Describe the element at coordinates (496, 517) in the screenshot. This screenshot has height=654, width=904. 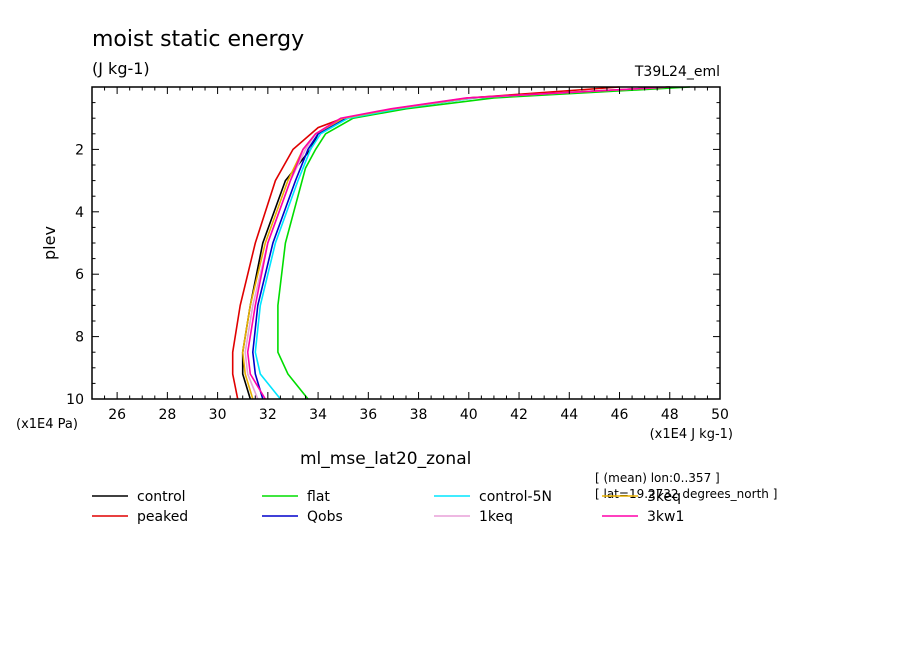
I see `legend-label-1keq: 1keq` at that location.